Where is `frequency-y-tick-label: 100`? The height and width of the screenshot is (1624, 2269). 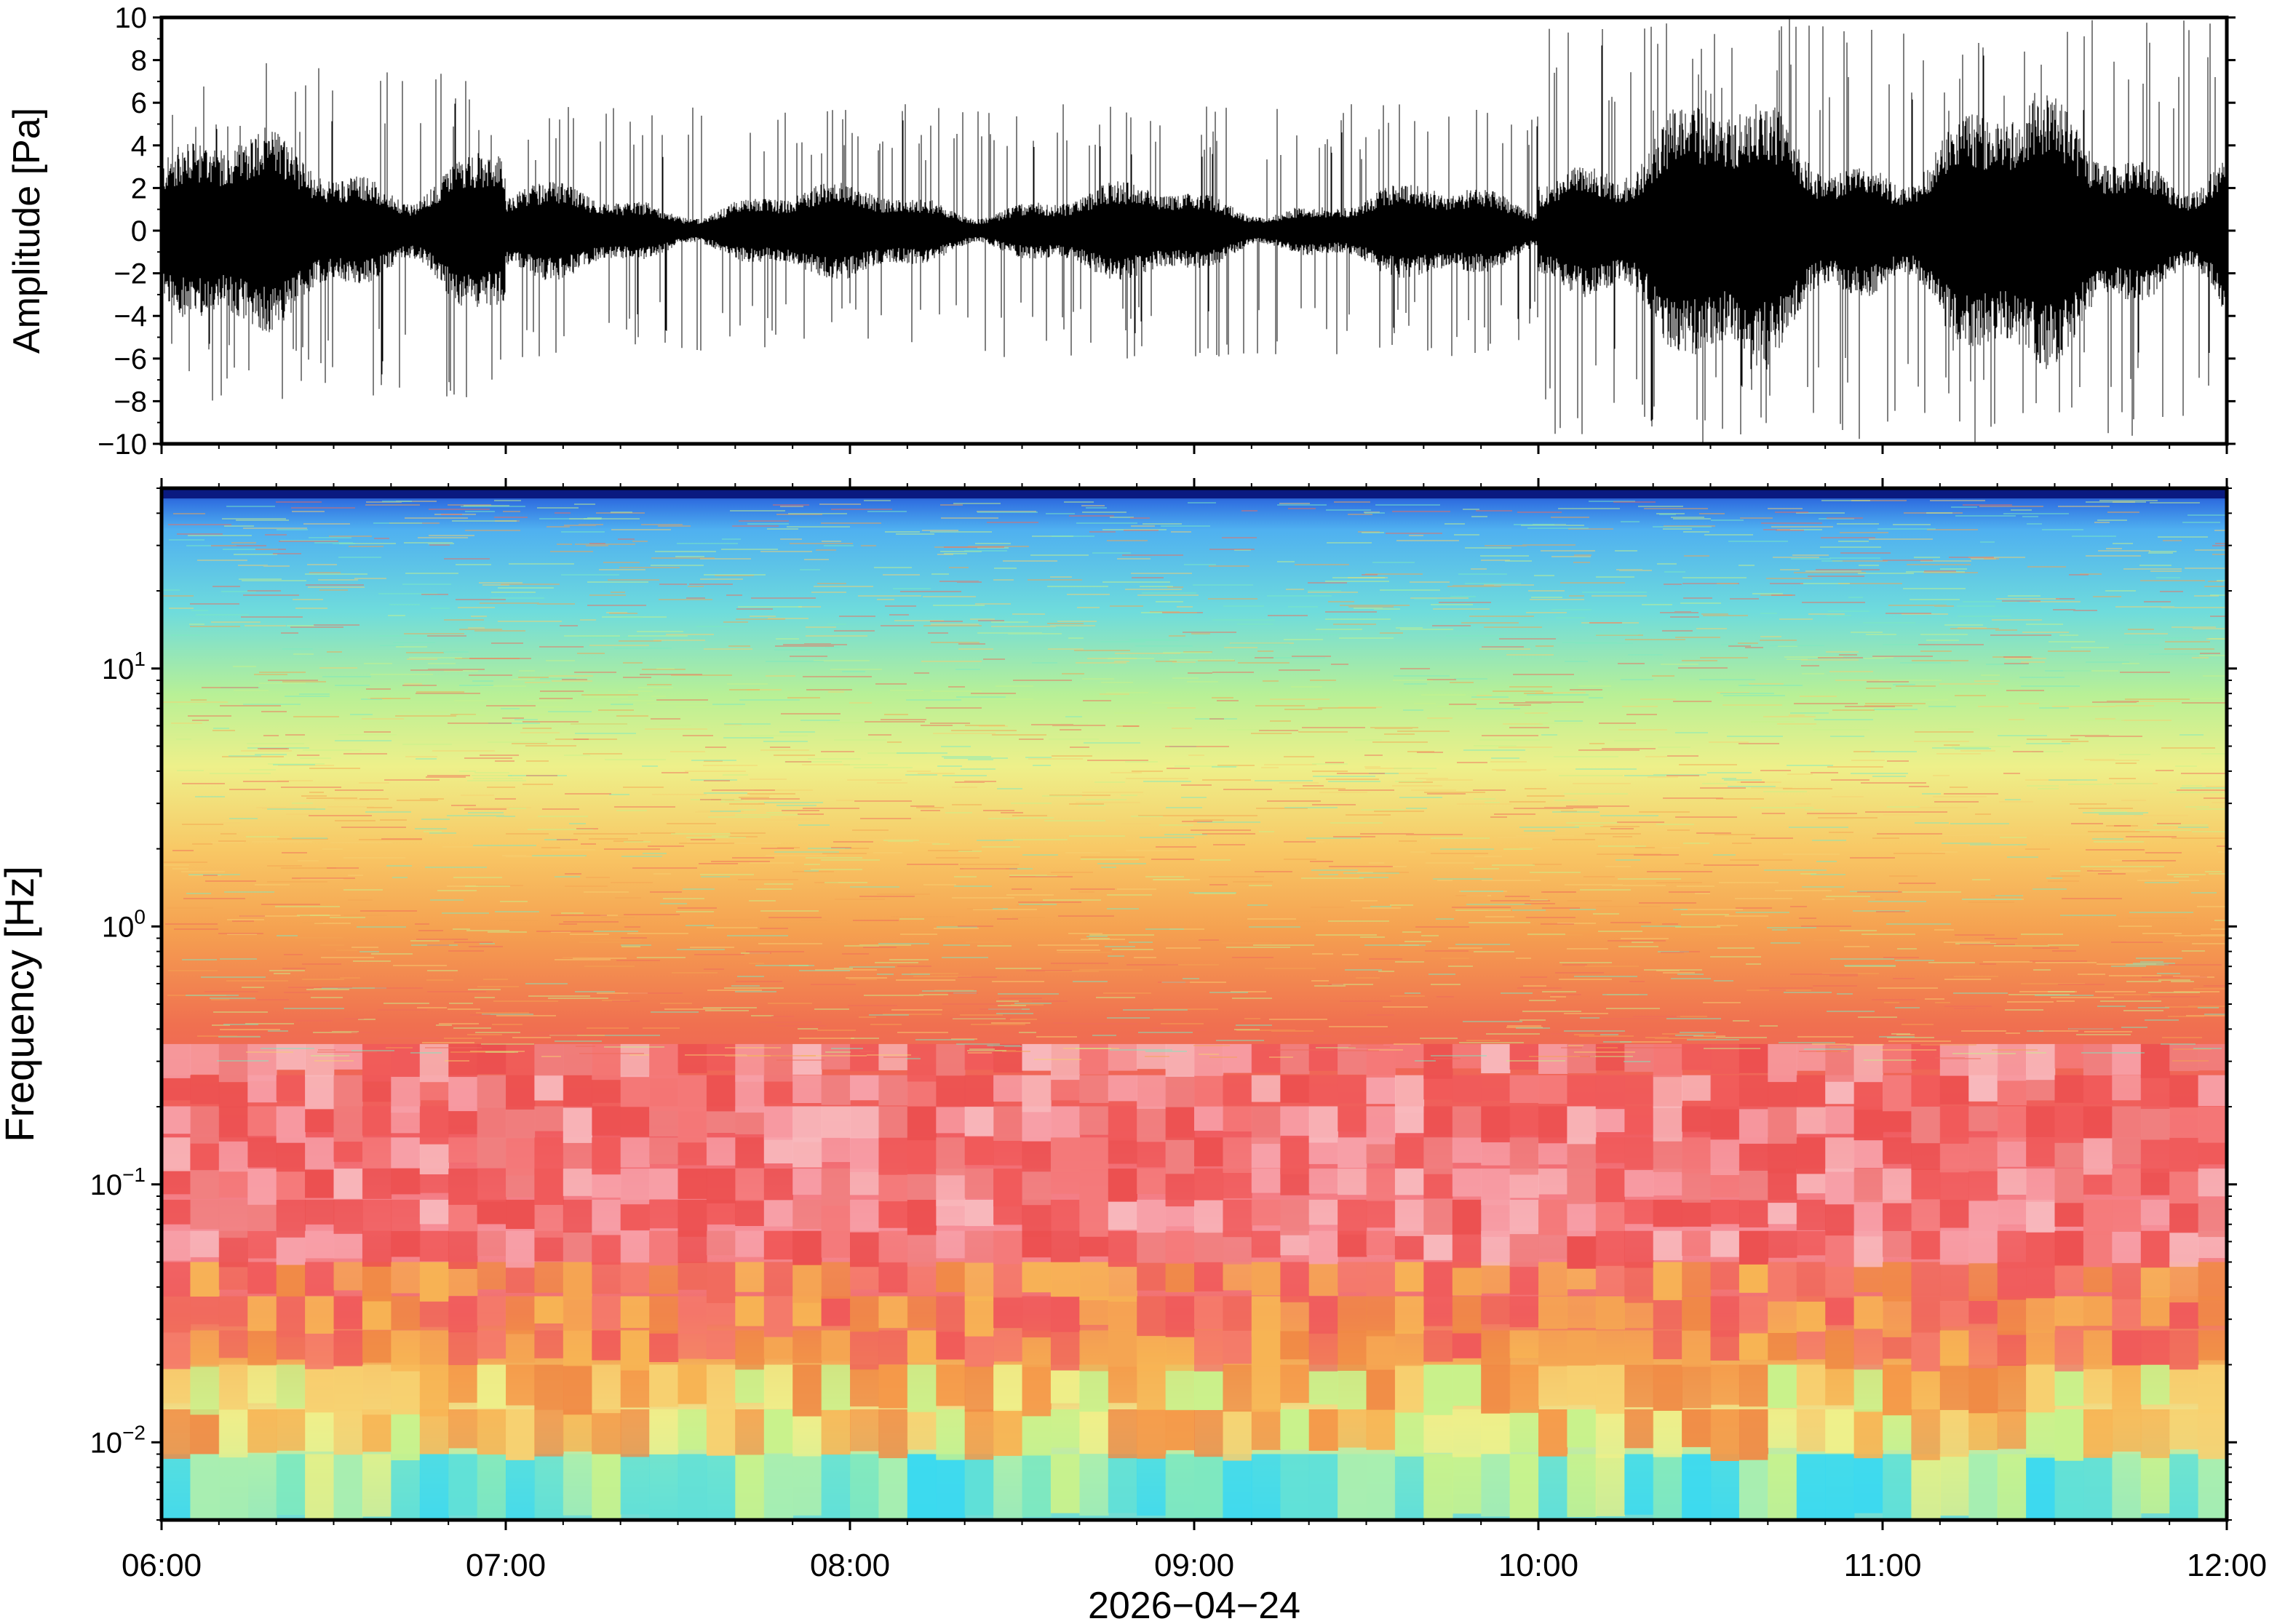 frequency-y-tick-label: 100 is located at coordinates (124, 924).